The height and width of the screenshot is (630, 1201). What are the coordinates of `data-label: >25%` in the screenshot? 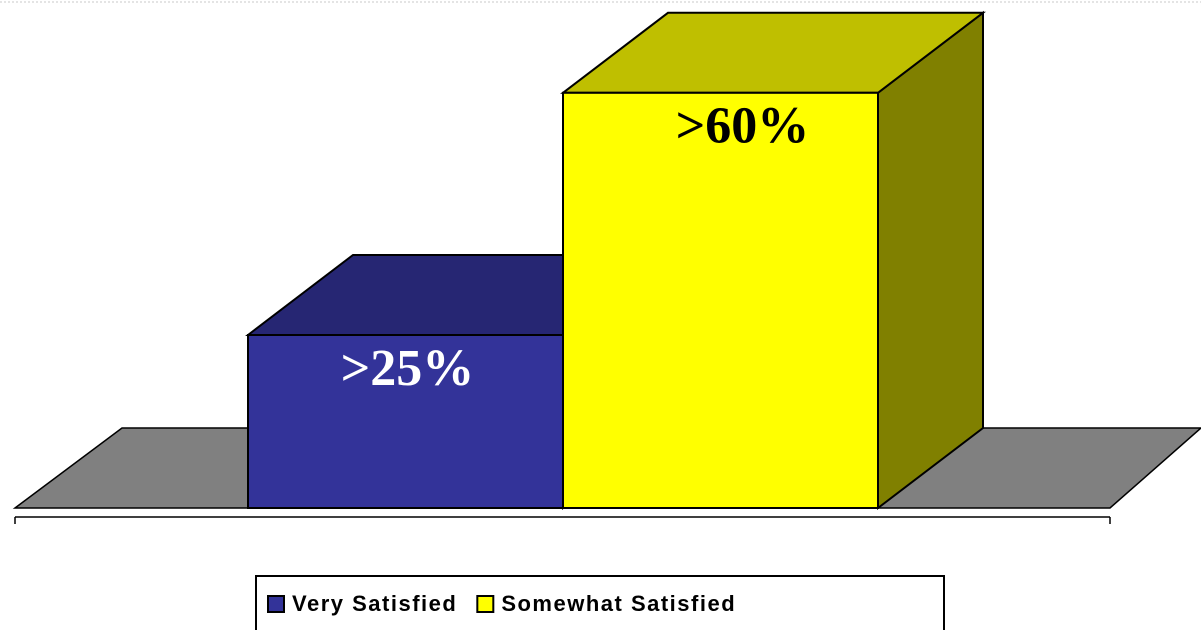 It's located at (408, 368).